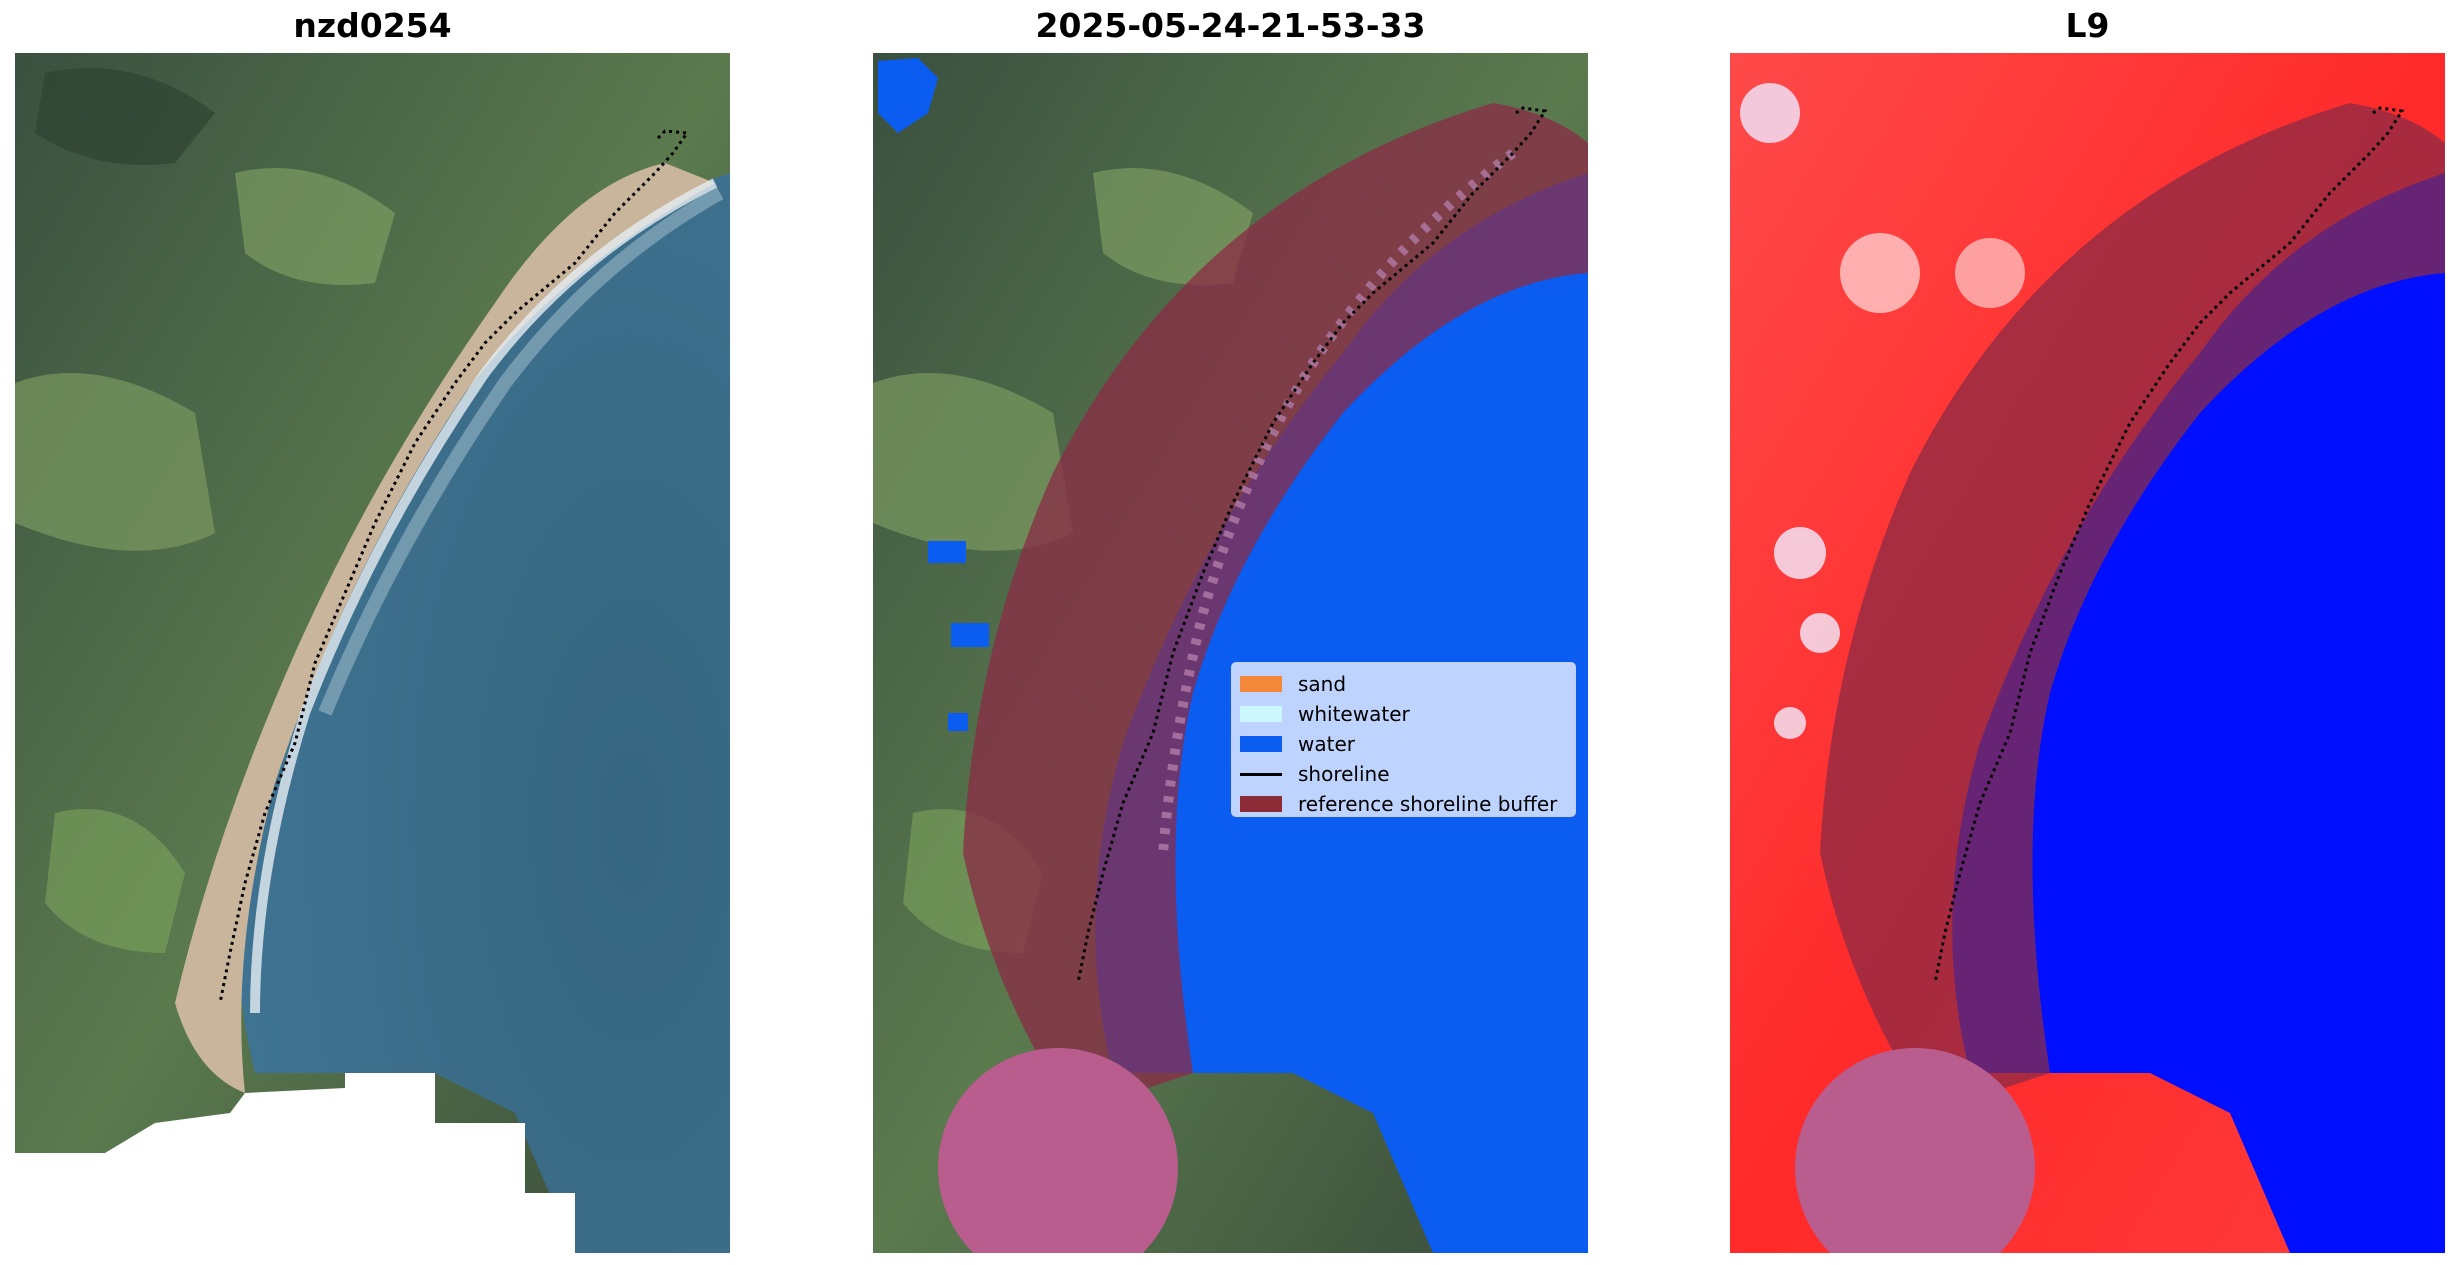 This screenshot has height=1265, width=2460. Describe the element at coordinates (1261, 744) in the screenshot. I see `water-swatch` at that location.